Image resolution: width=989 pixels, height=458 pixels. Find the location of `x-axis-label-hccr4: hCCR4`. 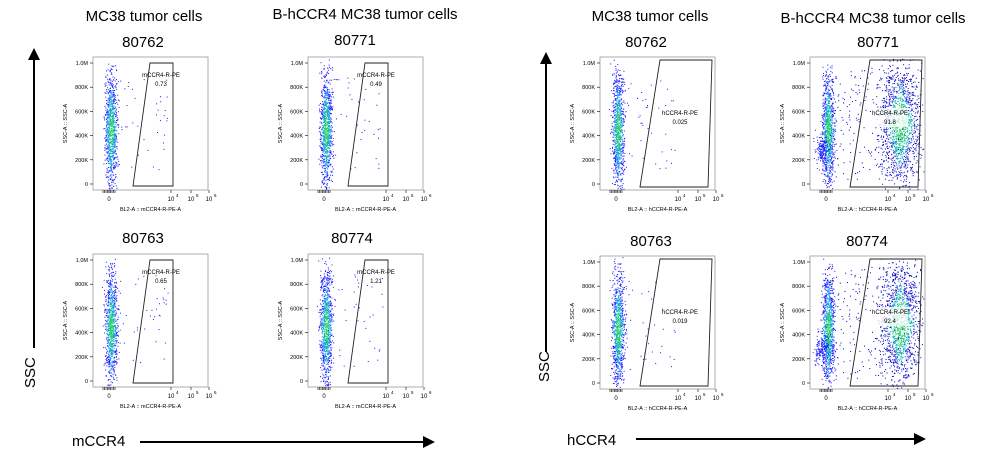

x-axis-label-hccr4: hCCR4 is located at coordinates (592, 440).